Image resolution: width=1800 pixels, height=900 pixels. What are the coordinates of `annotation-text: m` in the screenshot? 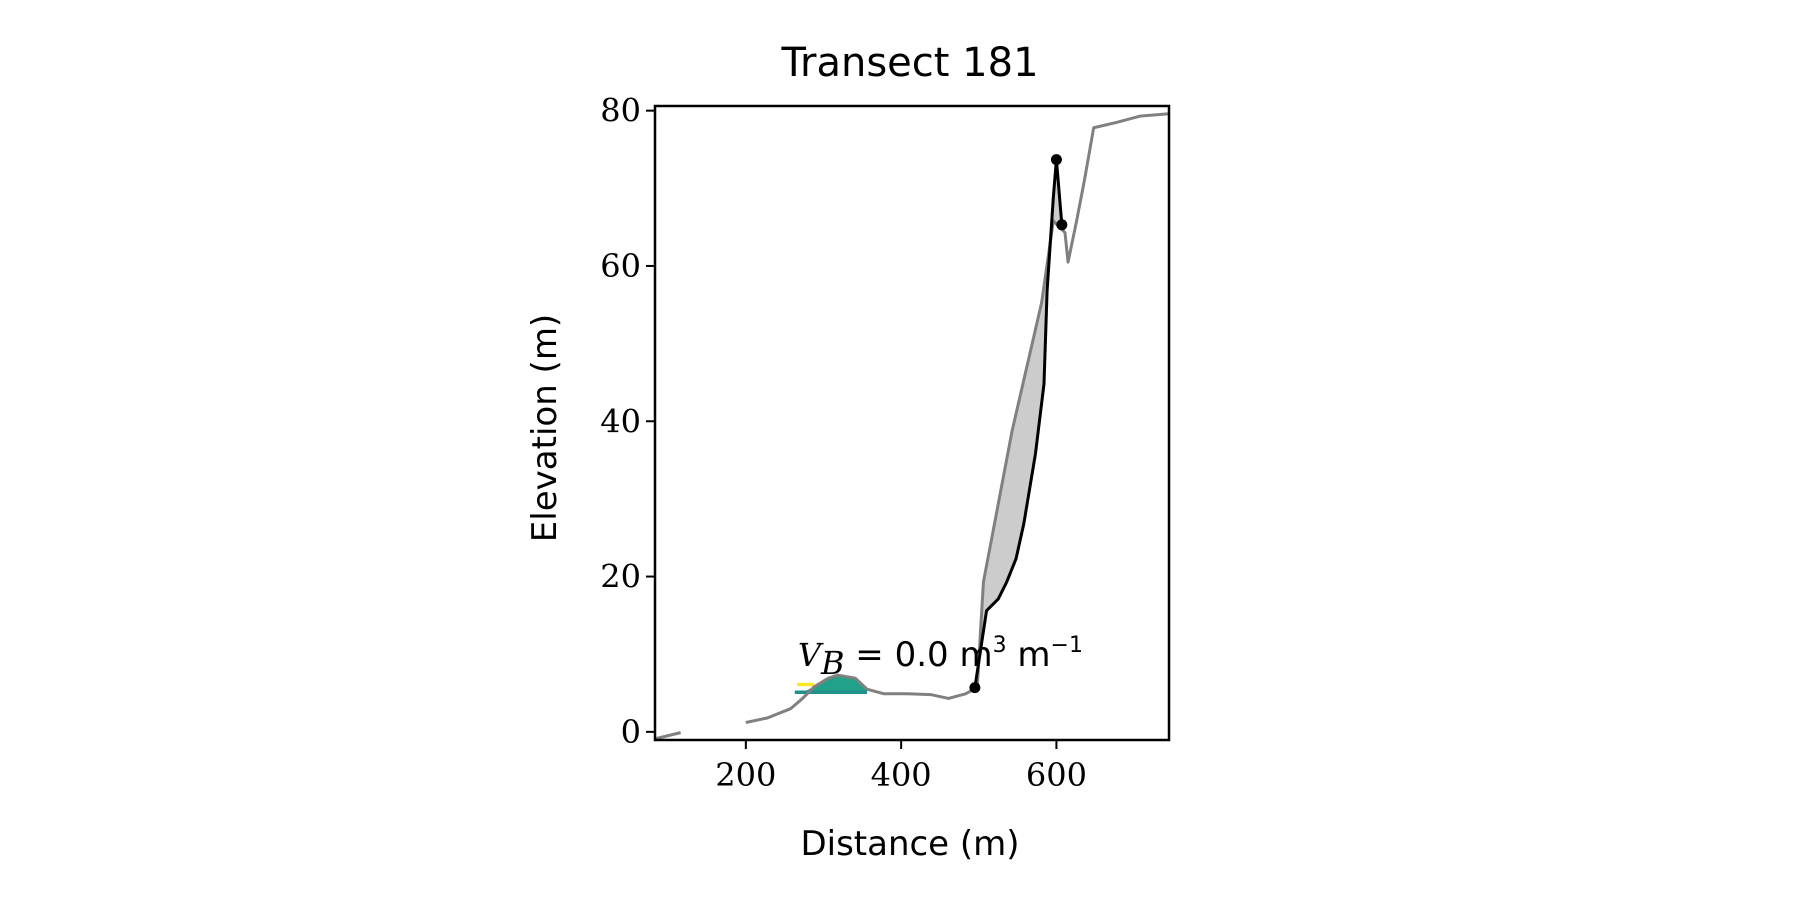 It's located at (1029, 655).